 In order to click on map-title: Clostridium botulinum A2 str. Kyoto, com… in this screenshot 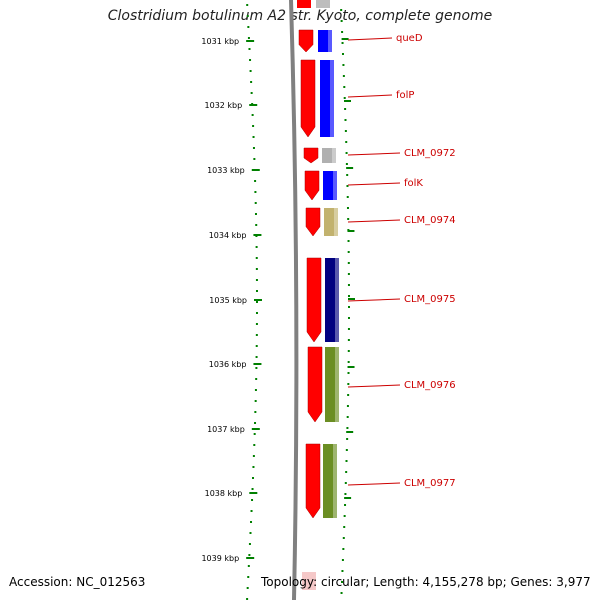, I will do `click(300, 16)`.